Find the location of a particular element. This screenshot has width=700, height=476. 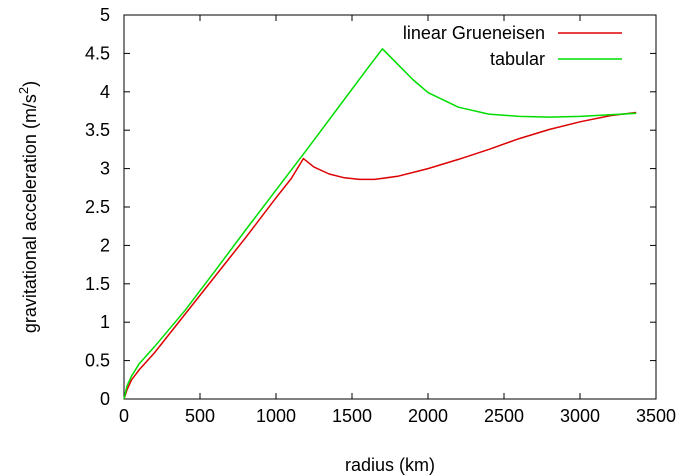

y-tick-label: 3.5 is located at coordinates (97, 130).